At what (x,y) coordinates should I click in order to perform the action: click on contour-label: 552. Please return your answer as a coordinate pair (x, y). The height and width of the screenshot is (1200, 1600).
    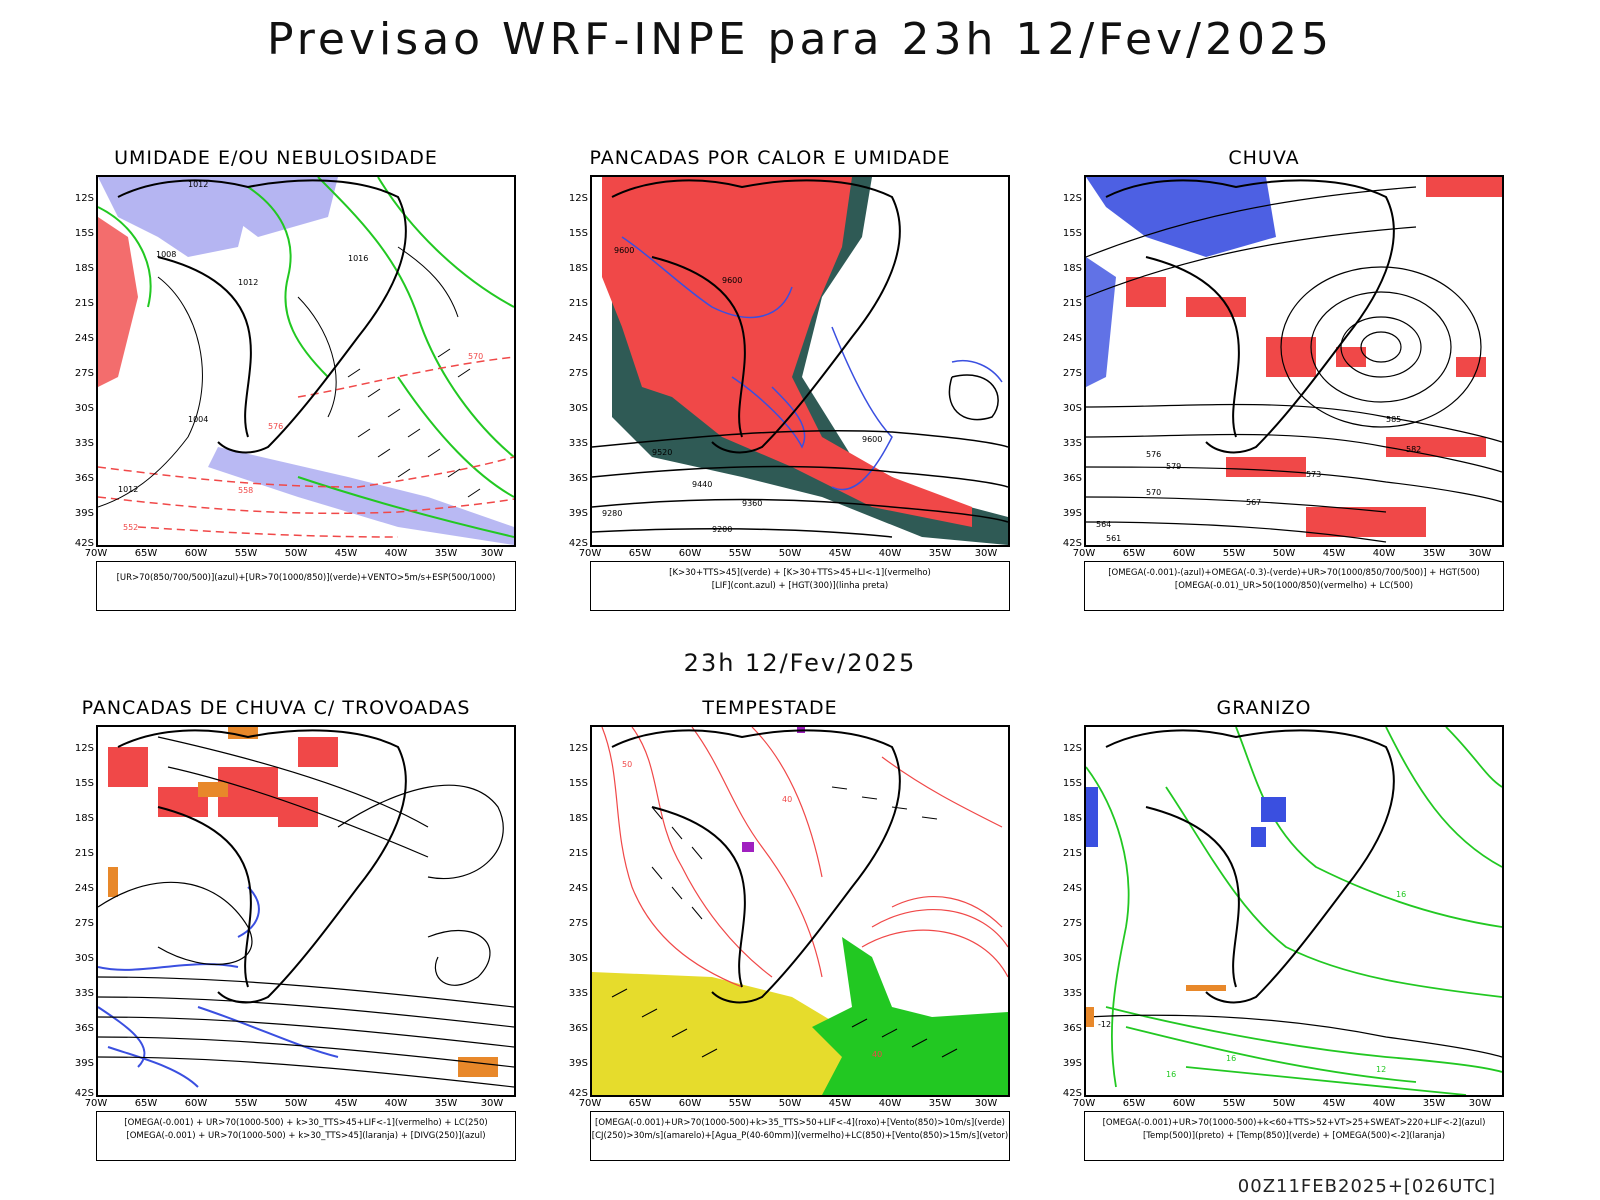
    Looking at the image, I should click on (130, 527).